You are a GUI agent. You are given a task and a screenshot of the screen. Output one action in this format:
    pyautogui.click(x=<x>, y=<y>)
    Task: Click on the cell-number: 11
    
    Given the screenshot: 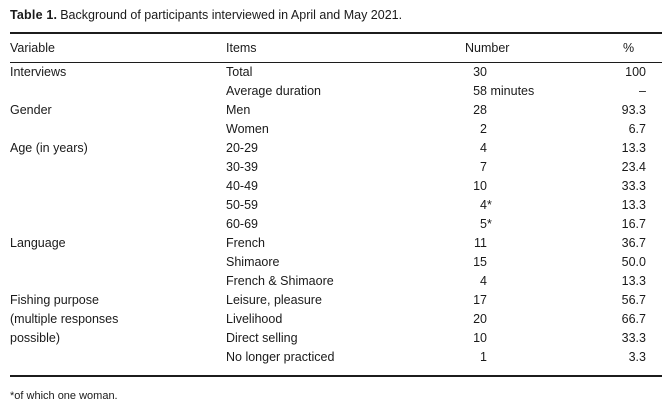 What is the action you would take?
    pyautogui.click(x=542, y=243)
    